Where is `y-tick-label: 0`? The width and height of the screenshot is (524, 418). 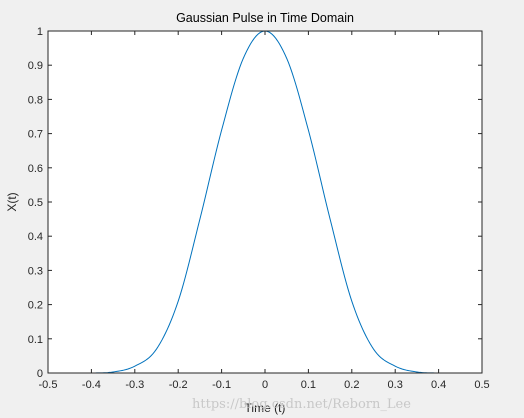
y-tick-label: 0 is located at coordinates (40, 374).